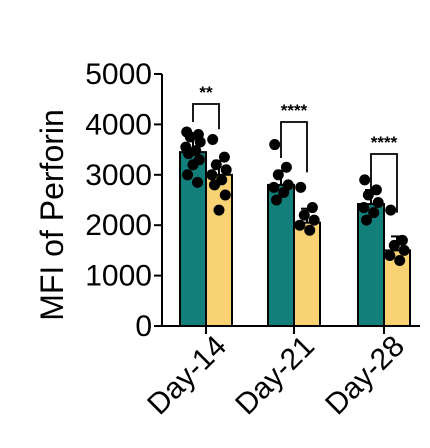 The width and height of the screenshot is (430, 448). What do you see at coordinates (206, 92) in the screenshot?
I see `significance-label: **` at bounding box center [206, 92].